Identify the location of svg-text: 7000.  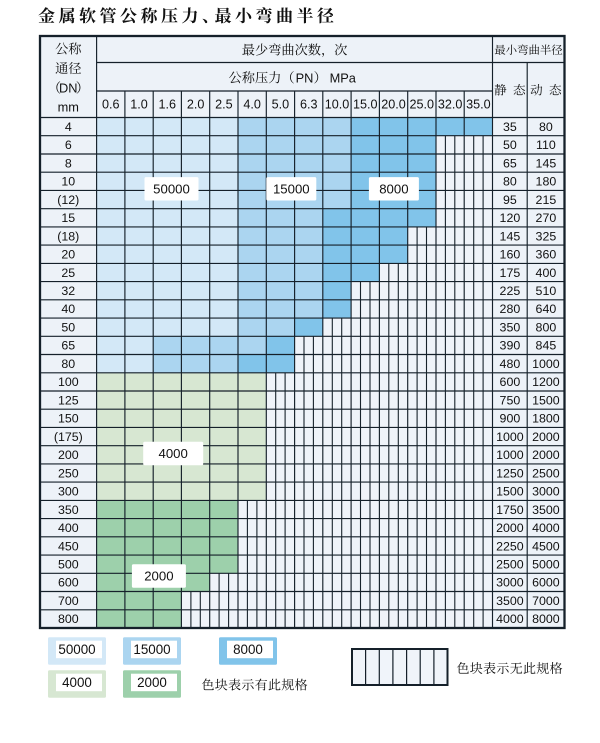
(546, 601).